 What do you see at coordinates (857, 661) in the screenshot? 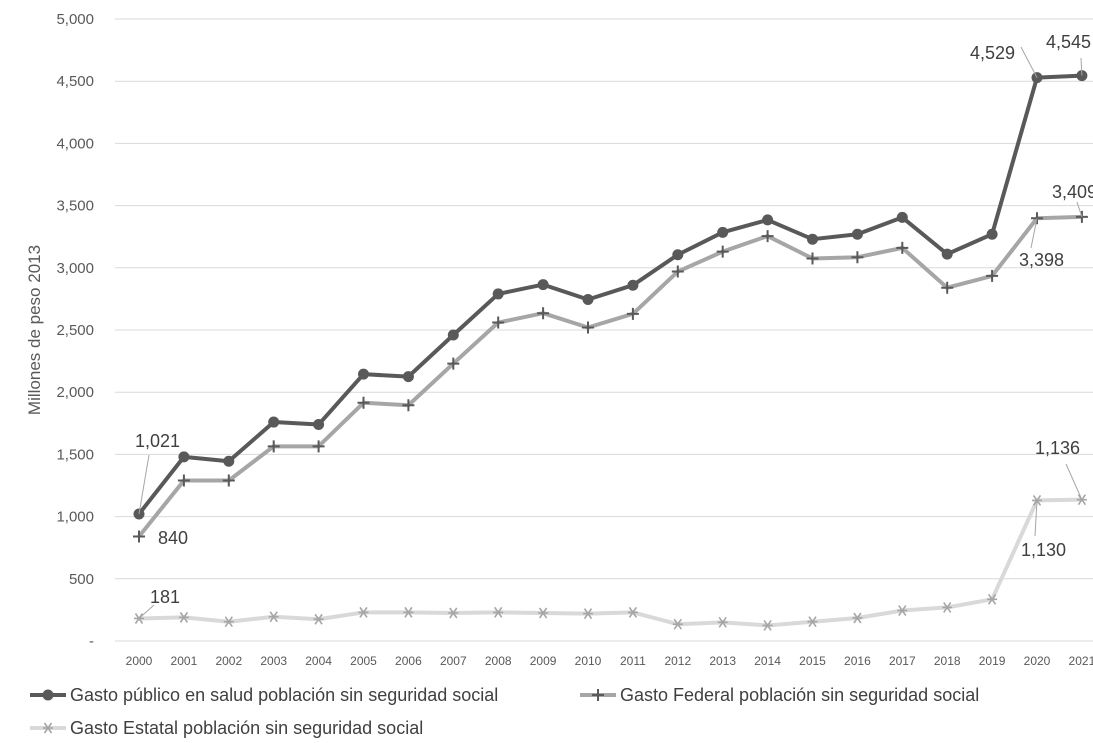
I see `x-tick-label: 2016` at bounding box center [857, 661].